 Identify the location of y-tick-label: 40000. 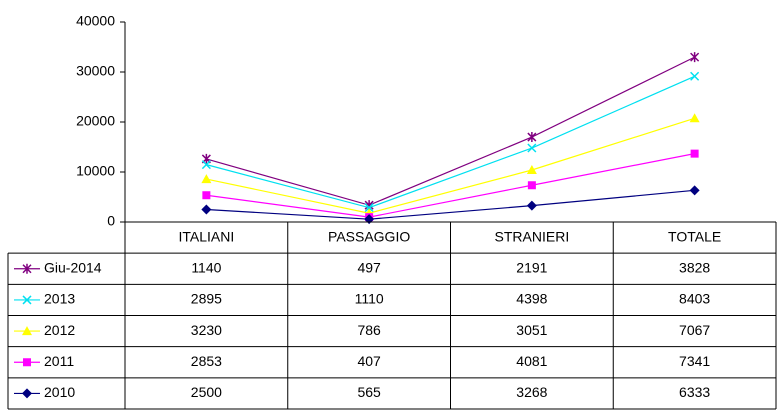
(95, 21).